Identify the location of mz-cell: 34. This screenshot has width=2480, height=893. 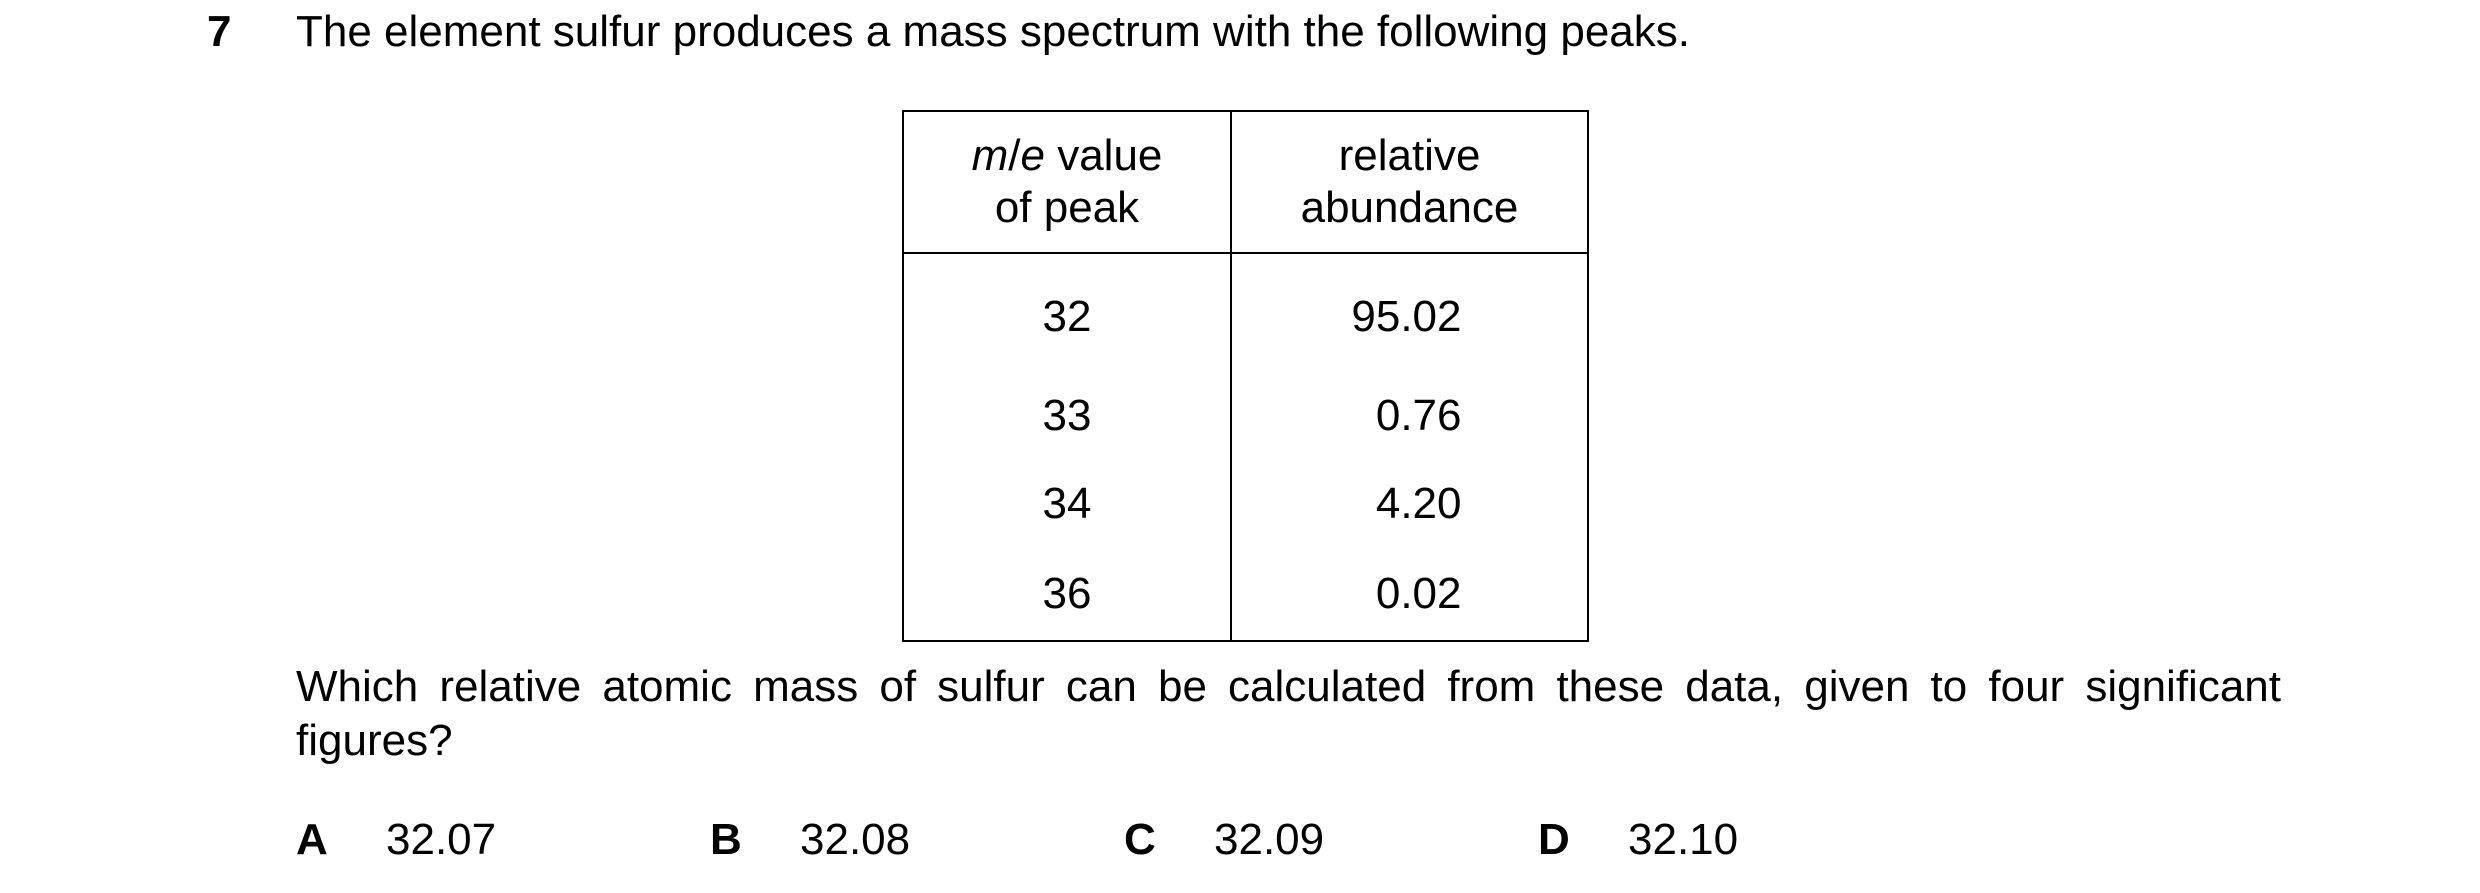
(1067, 504).